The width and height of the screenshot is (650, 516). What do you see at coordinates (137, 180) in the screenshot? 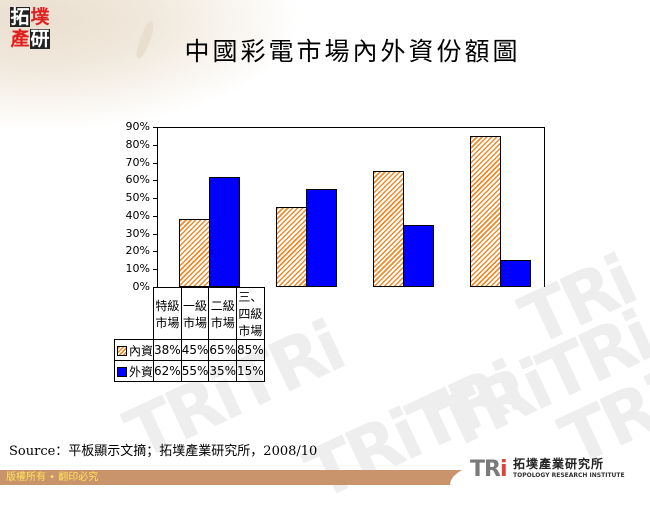
I see `y-tick-label: 60%` at bounding box center [137, 180].